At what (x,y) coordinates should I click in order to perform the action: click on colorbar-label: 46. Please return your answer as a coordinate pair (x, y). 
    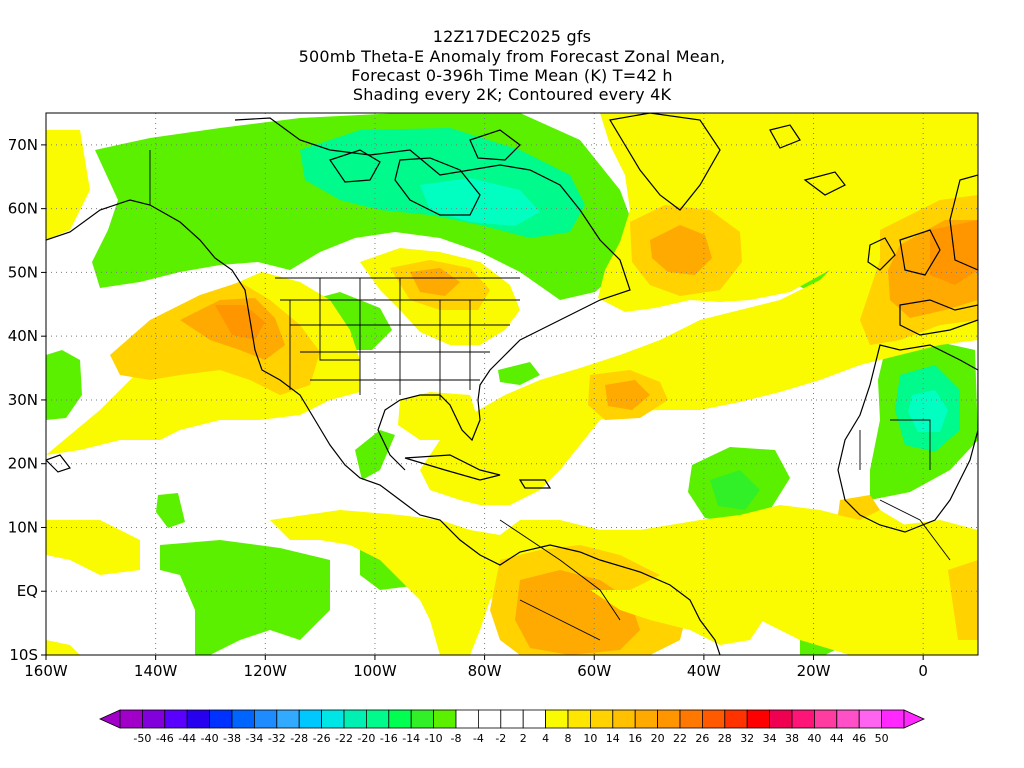
    Looking at the image, I should click on (859, 738).